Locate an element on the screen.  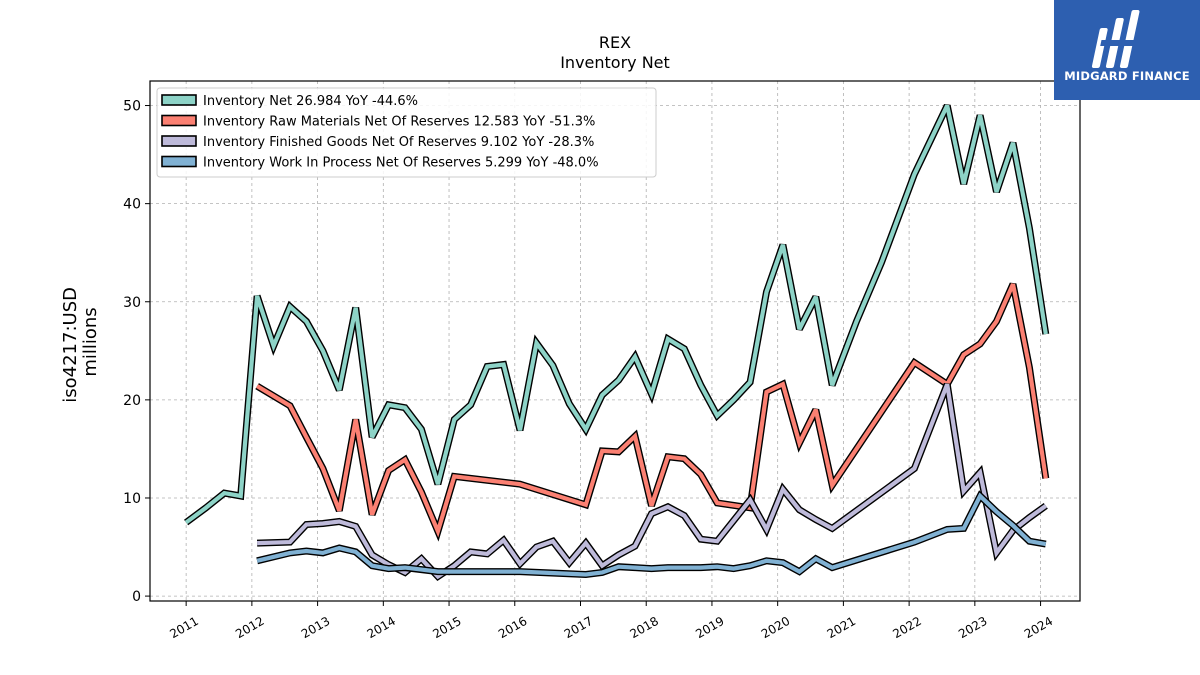
legend-box is located at coordinates (406, 132).